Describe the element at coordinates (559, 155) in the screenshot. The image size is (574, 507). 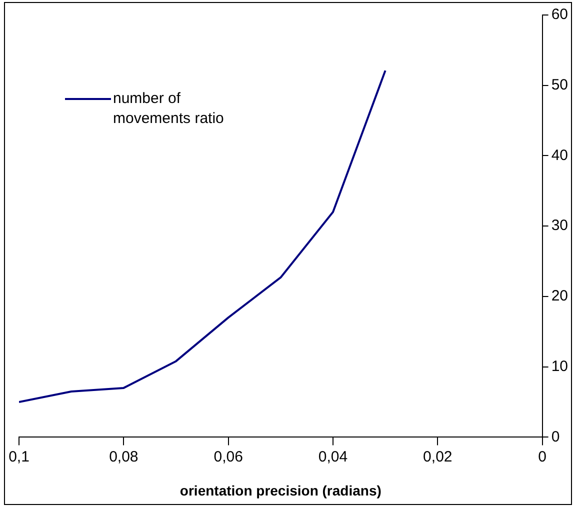
I see `y-tick-label: 40` at that location.